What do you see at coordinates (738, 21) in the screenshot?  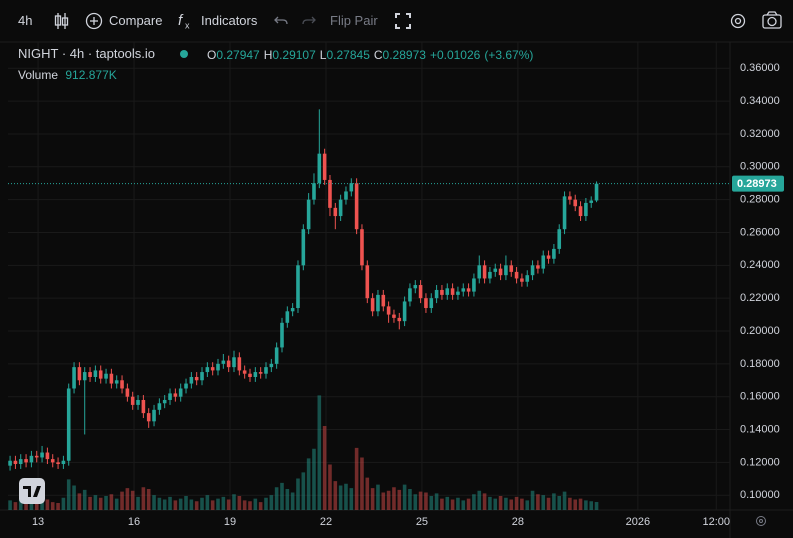 I see `settings-icon` at bounding box center [738, 21].